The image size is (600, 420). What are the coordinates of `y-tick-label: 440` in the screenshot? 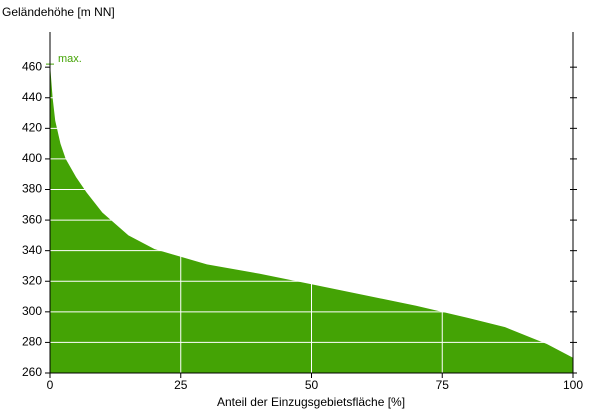 It's located at (32, 97).